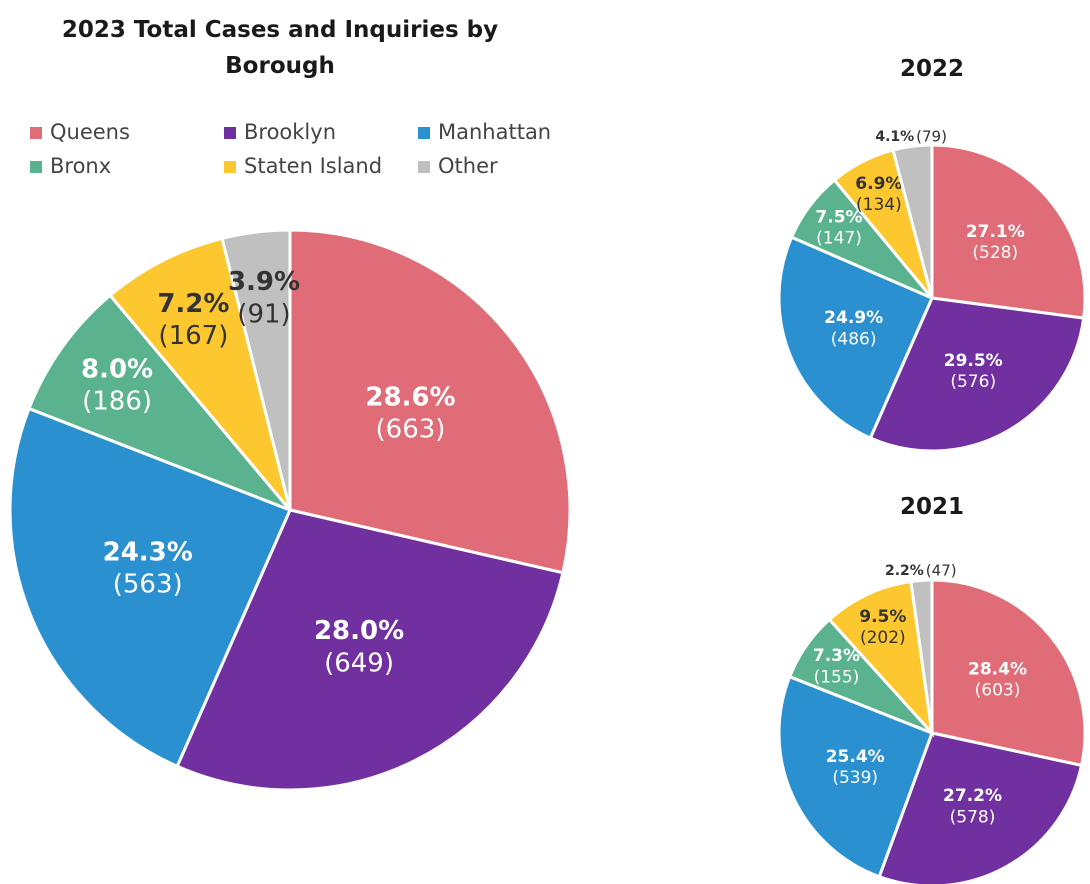 The width and height of the screenshot is (1090, 884). I want to click on value-label: 3.9%, so click(264, 282).